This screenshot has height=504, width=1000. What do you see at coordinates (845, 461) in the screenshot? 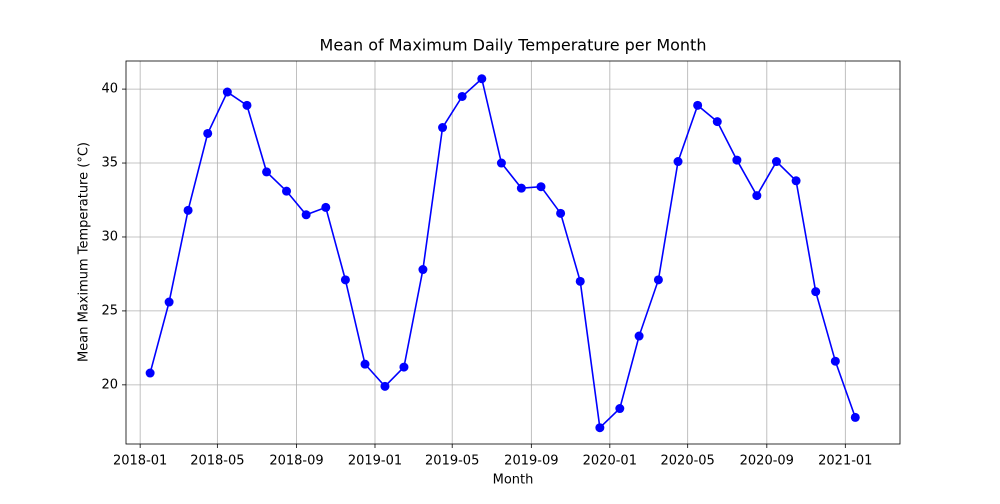
I see `x-tick-label: 2021-01` at bounding box center [845, 461].